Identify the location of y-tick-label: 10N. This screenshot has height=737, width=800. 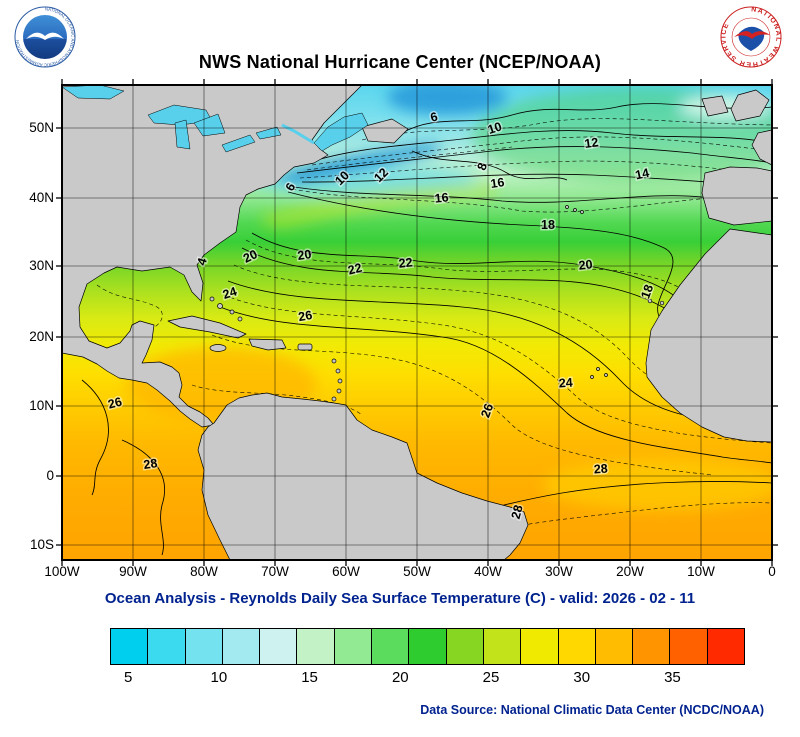
(41, 405).